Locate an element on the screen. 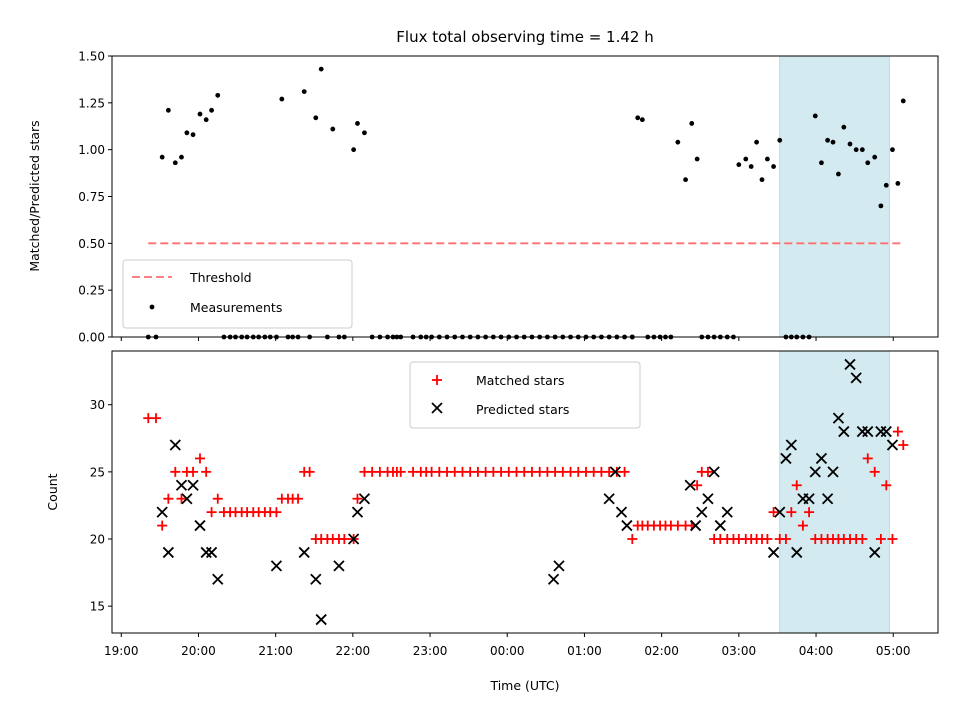 The image size is (960, 720). x-tick-label: 02:00 is located at coordinates (661, 651).